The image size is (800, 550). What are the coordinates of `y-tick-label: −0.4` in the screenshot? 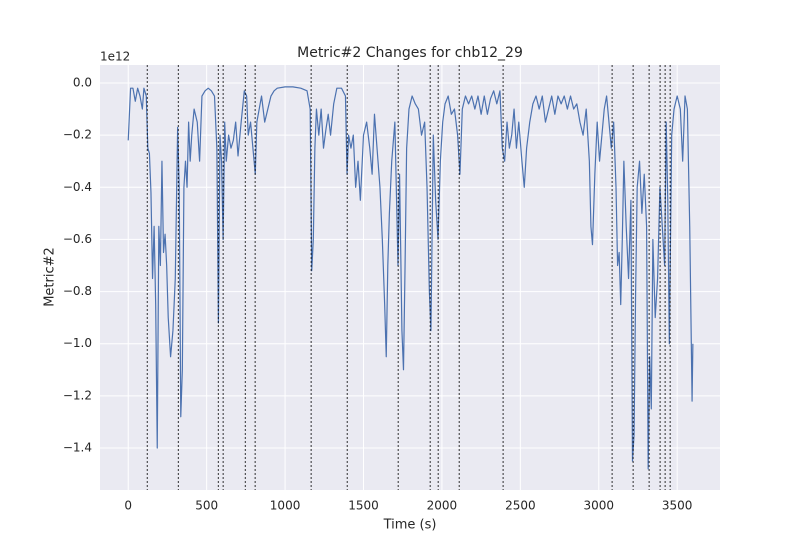 It's located at (77, 187).